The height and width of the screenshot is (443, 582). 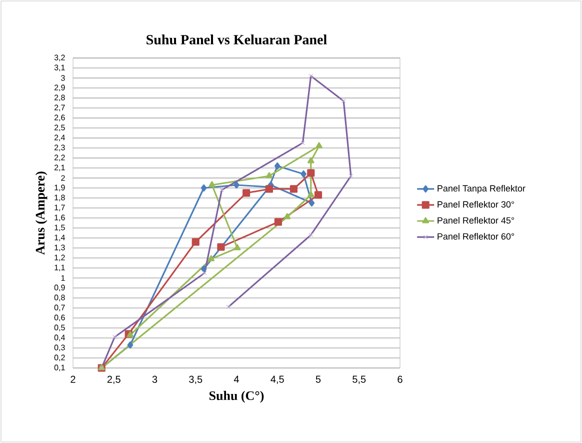 I want to click on chart-title: Suhu Panel vs Keluaran Panel, so click(x=236, y=39).